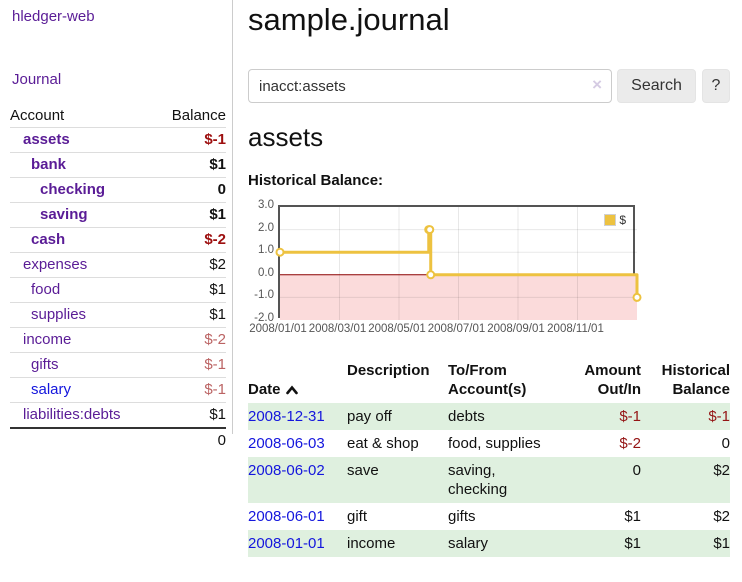 Image resolution: width=742 pixels, height=582 pixels. What do you see at coordinates (316, 180) in the screenshot?
I see `chart-heading: Historical Balance:` at bounding box center [316, 180].